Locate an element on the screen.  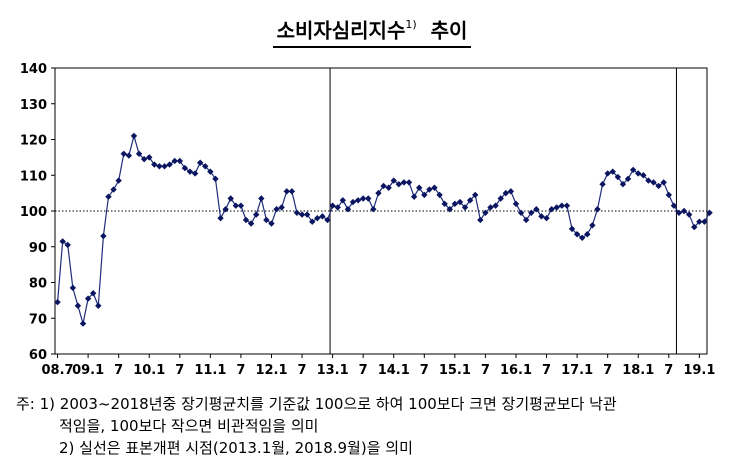
chart-title-underlined: 소비자심리지수1) 추이 is located at coordinates (372, 31).